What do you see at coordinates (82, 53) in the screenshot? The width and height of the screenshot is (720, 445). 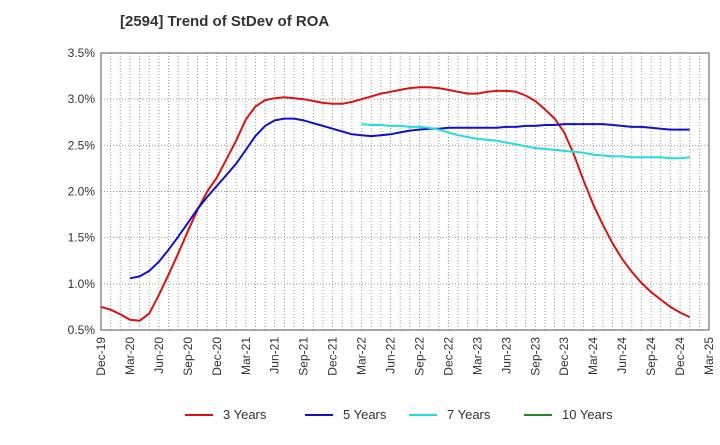 I see `y-tick-label: 3.5%` at bounding box center [82, 53].